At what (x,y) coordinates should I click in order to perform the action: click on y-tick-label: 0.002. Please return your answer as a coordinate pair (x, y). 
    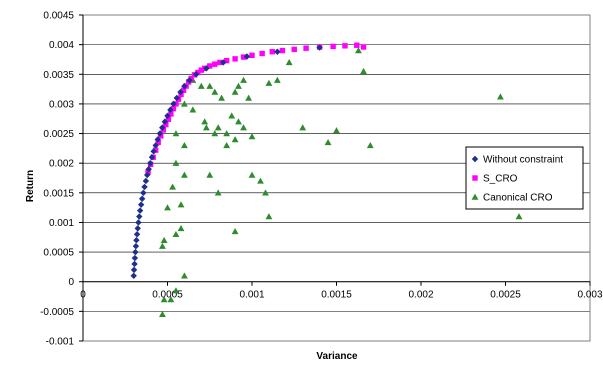
    Looking at the image, I should click on (61, 164).